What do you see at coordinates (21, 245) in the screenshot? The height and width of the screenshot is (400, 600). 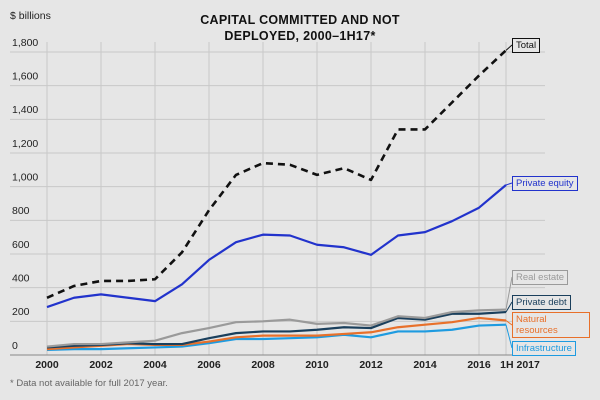 I see `y-tick-label: 600` at bounding box center [21, 245].